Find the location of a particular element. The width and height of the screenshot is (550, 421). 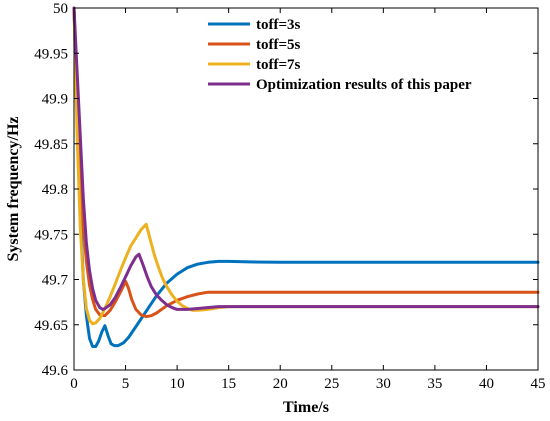

x-tick-label: 5 is located at coordinates (126, 384).